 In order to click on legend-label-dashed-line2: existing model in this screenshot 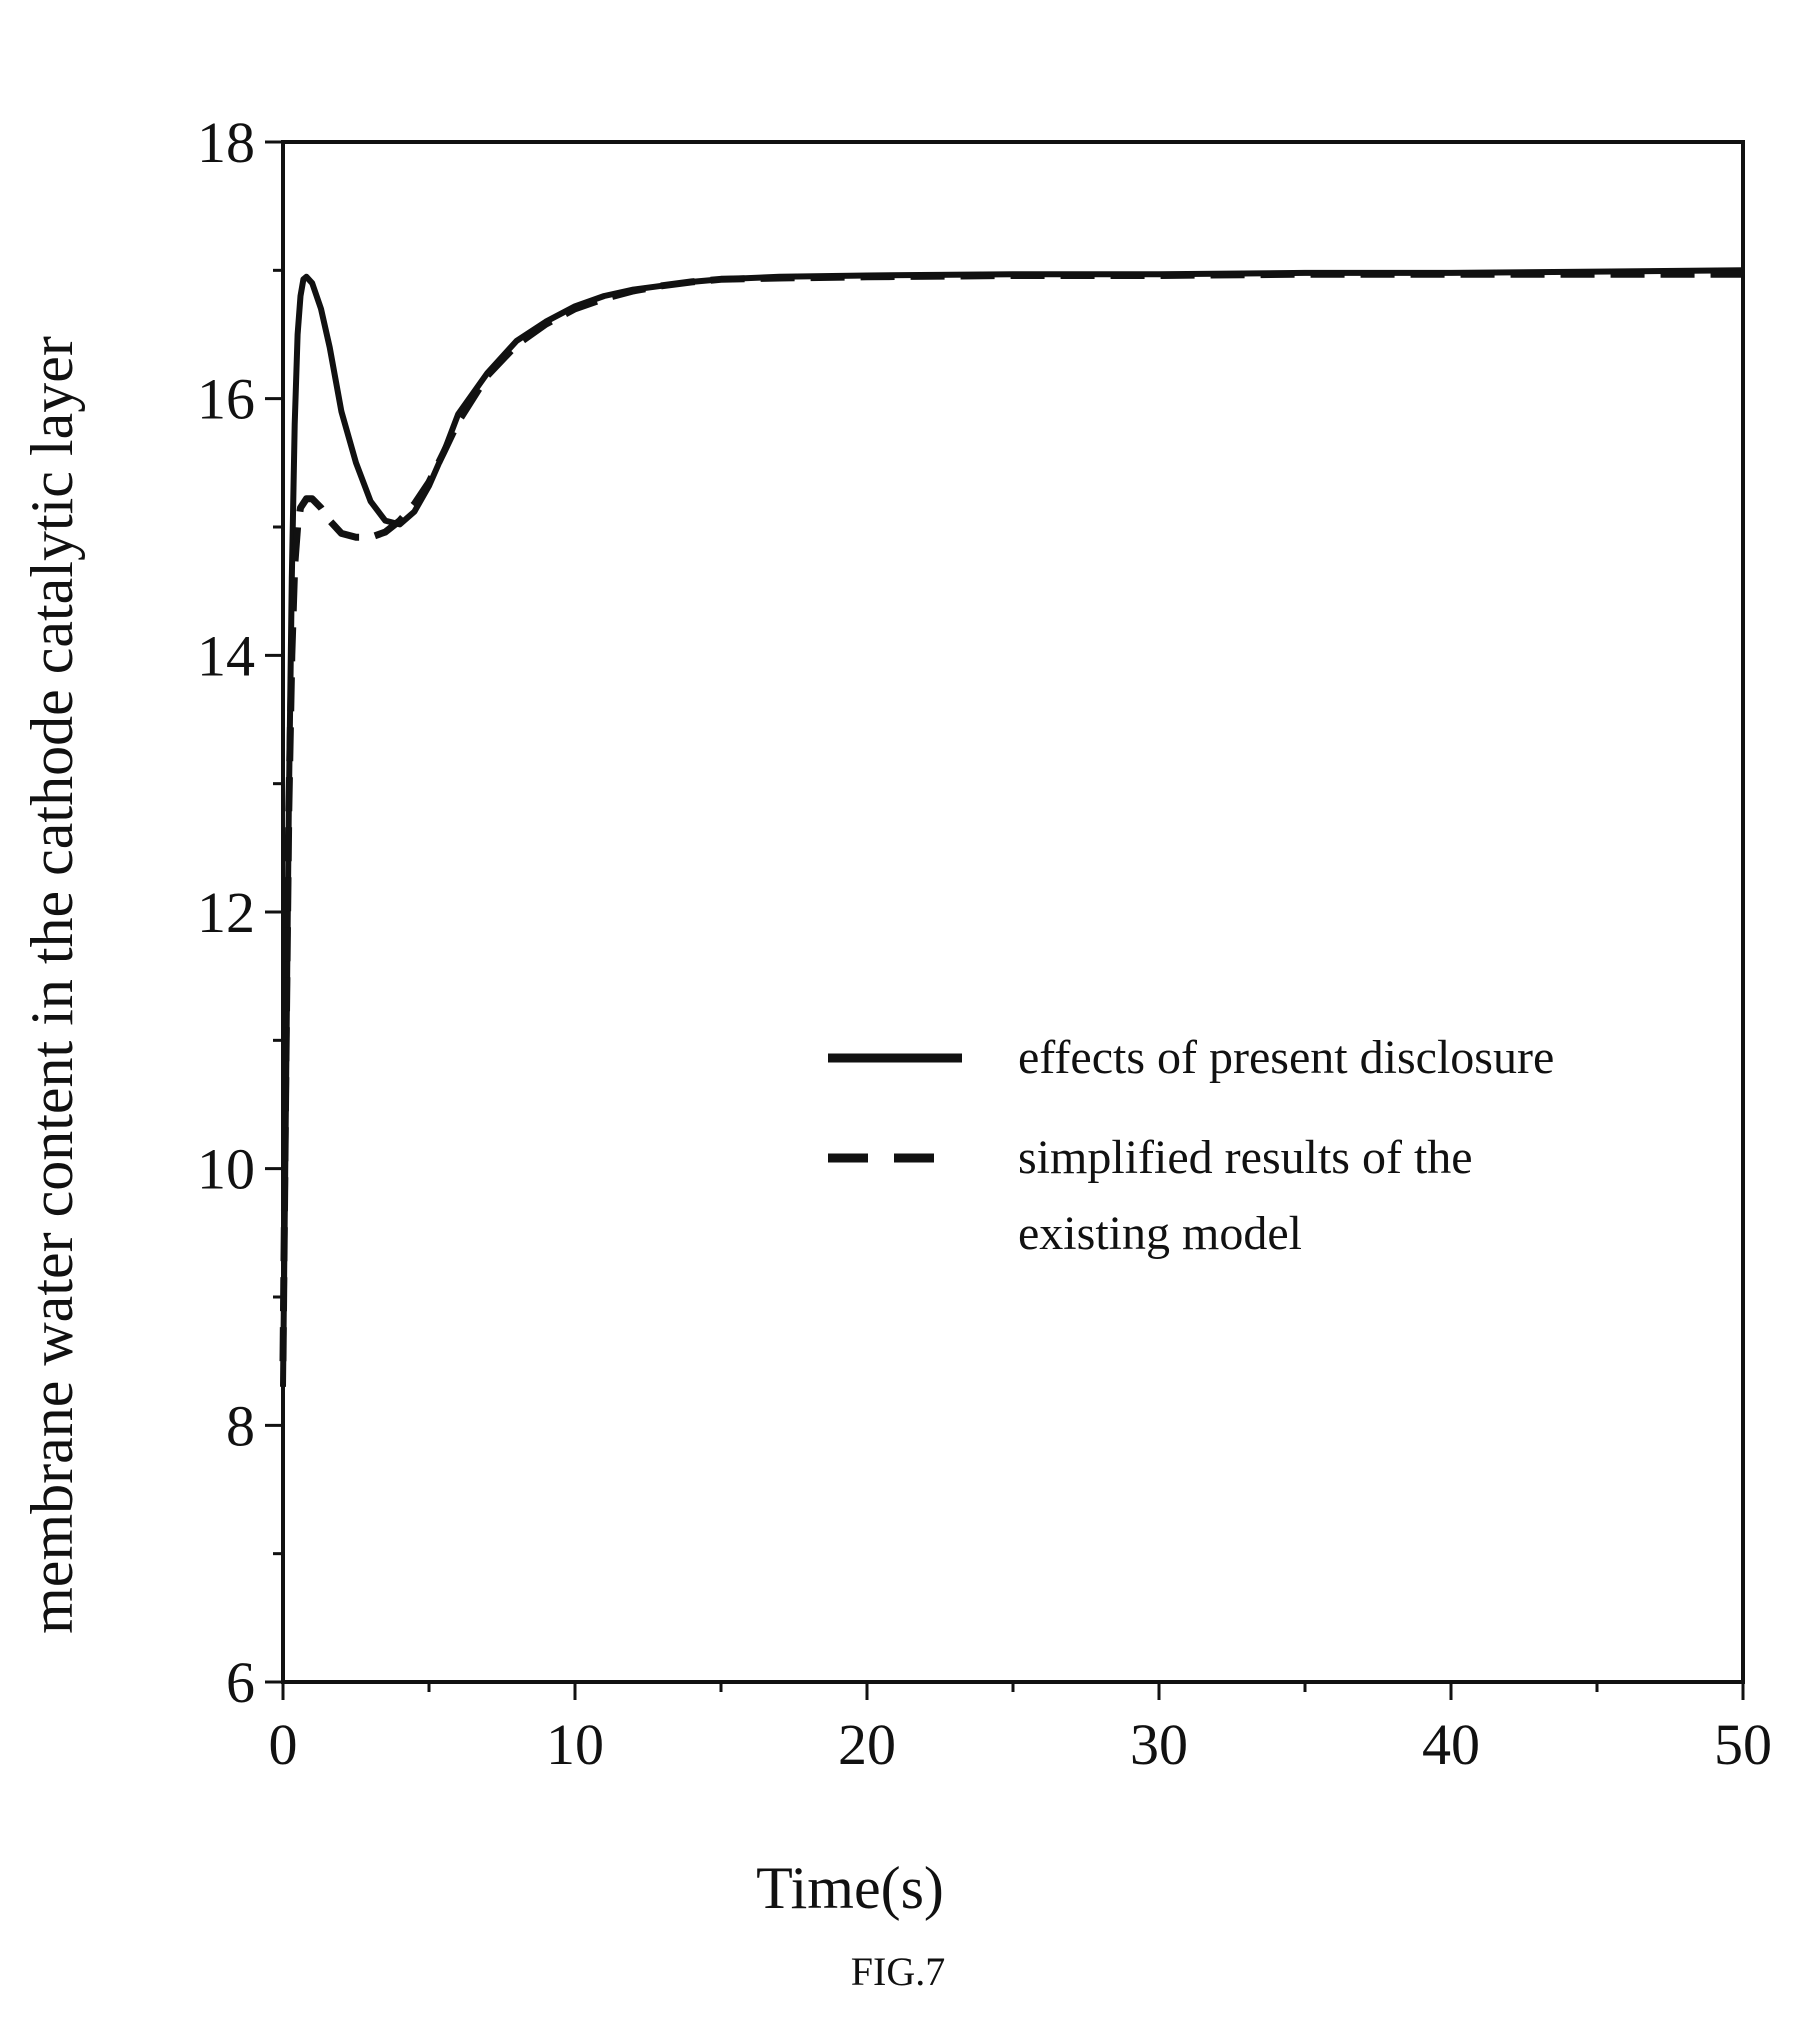, I will do `click(1160, 1233)`.